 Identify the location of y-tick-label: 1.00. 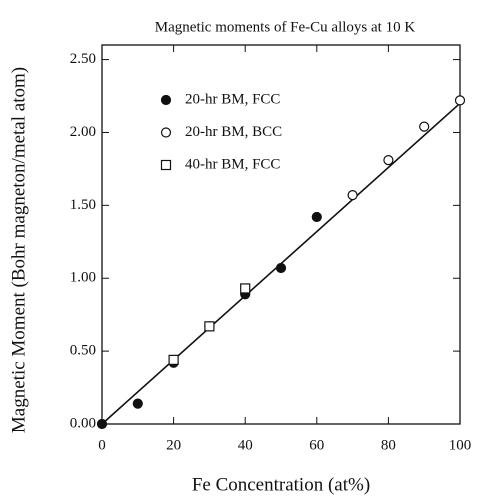
(83, 278).